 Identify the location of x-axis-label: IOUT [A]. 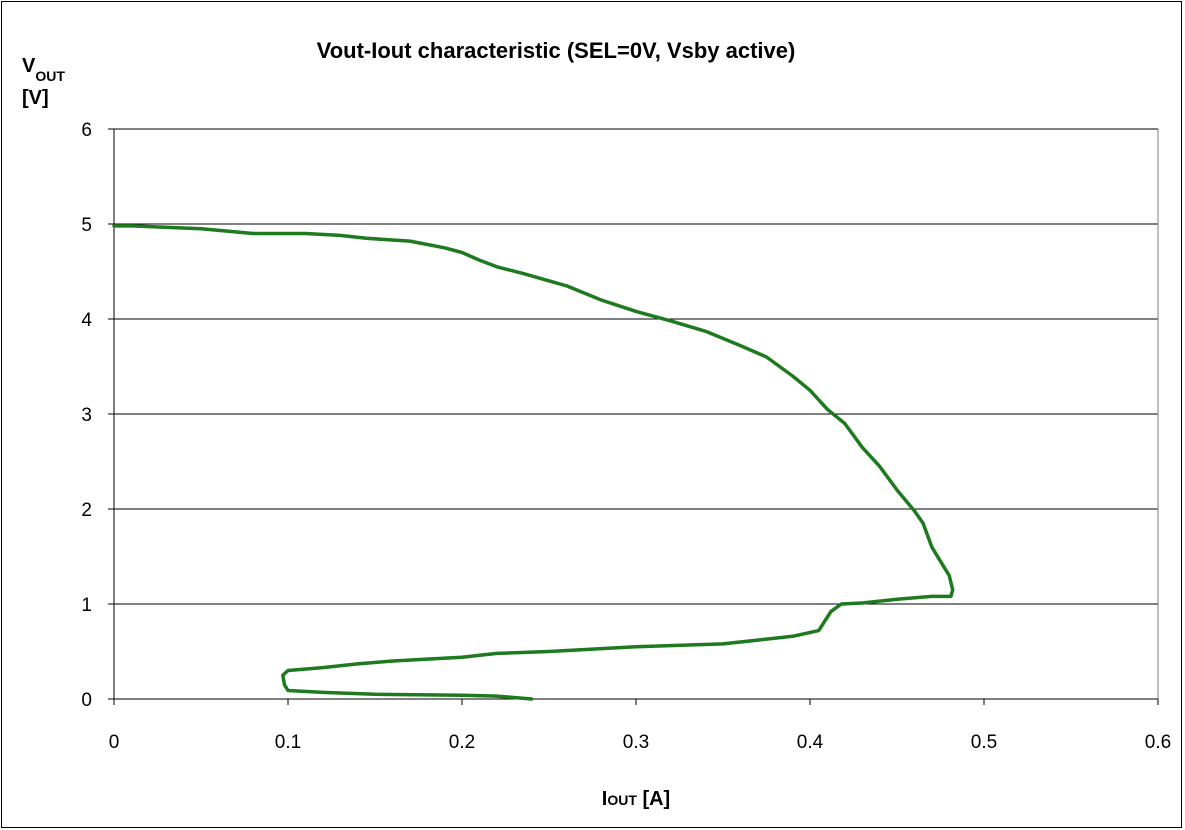
(636, 799).